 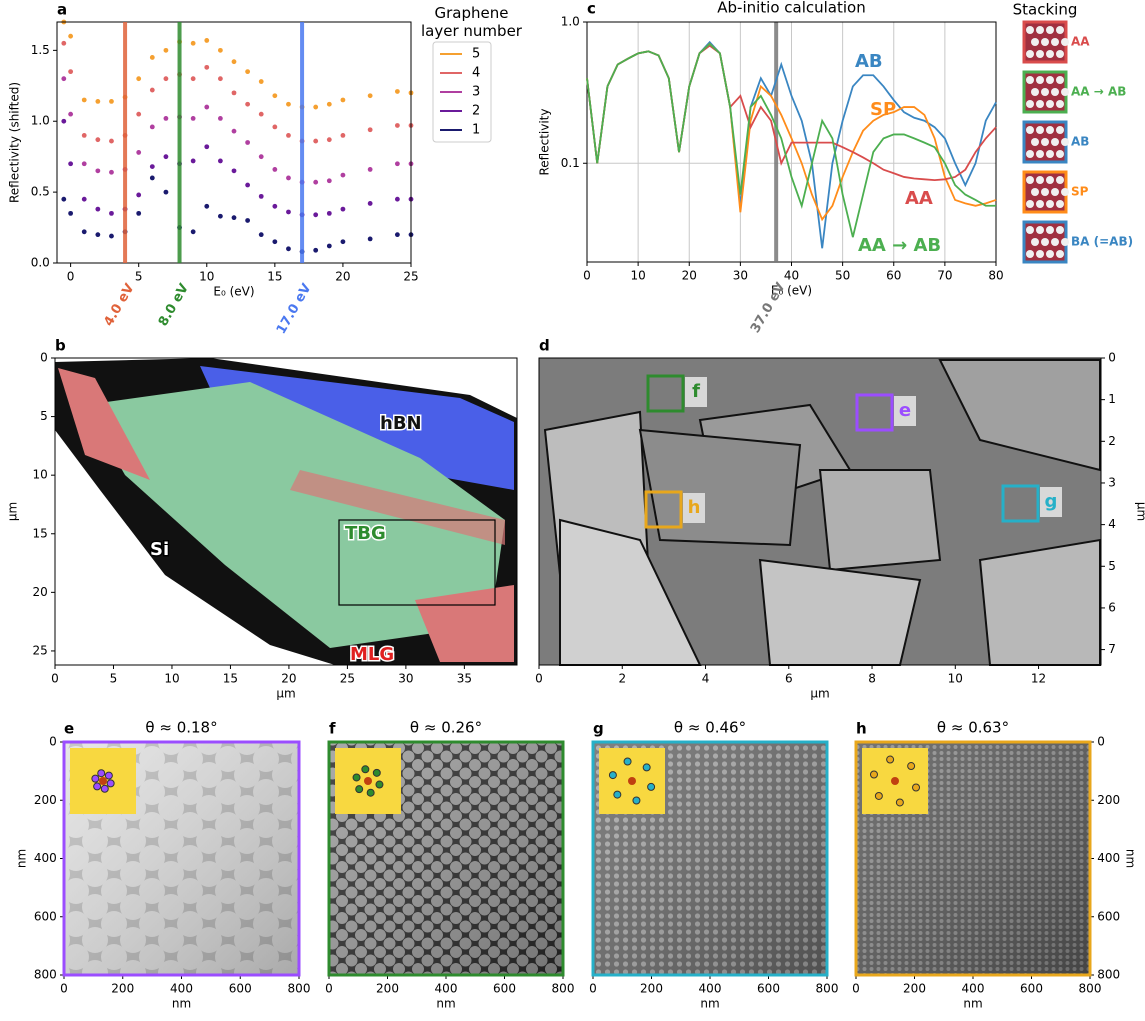 What do you see at coordinates (45, 975) in the screenshot?
I see `y-tick-label: 800` at bounding box center [45, 975].